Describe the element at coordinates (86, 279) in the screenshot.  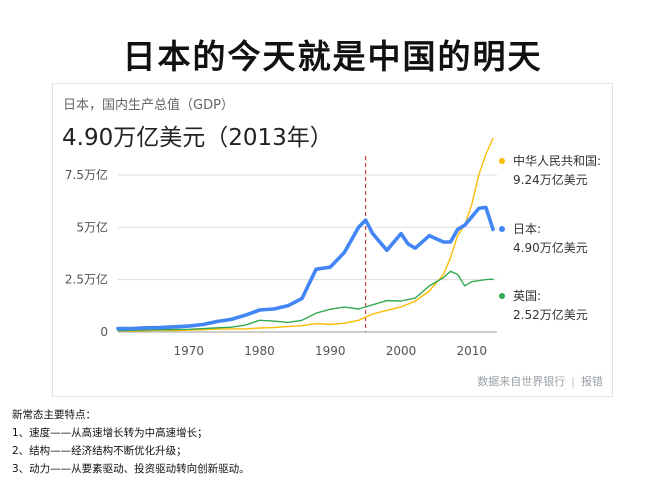
I see `y-tick-label: 2.5万亿` at that location.